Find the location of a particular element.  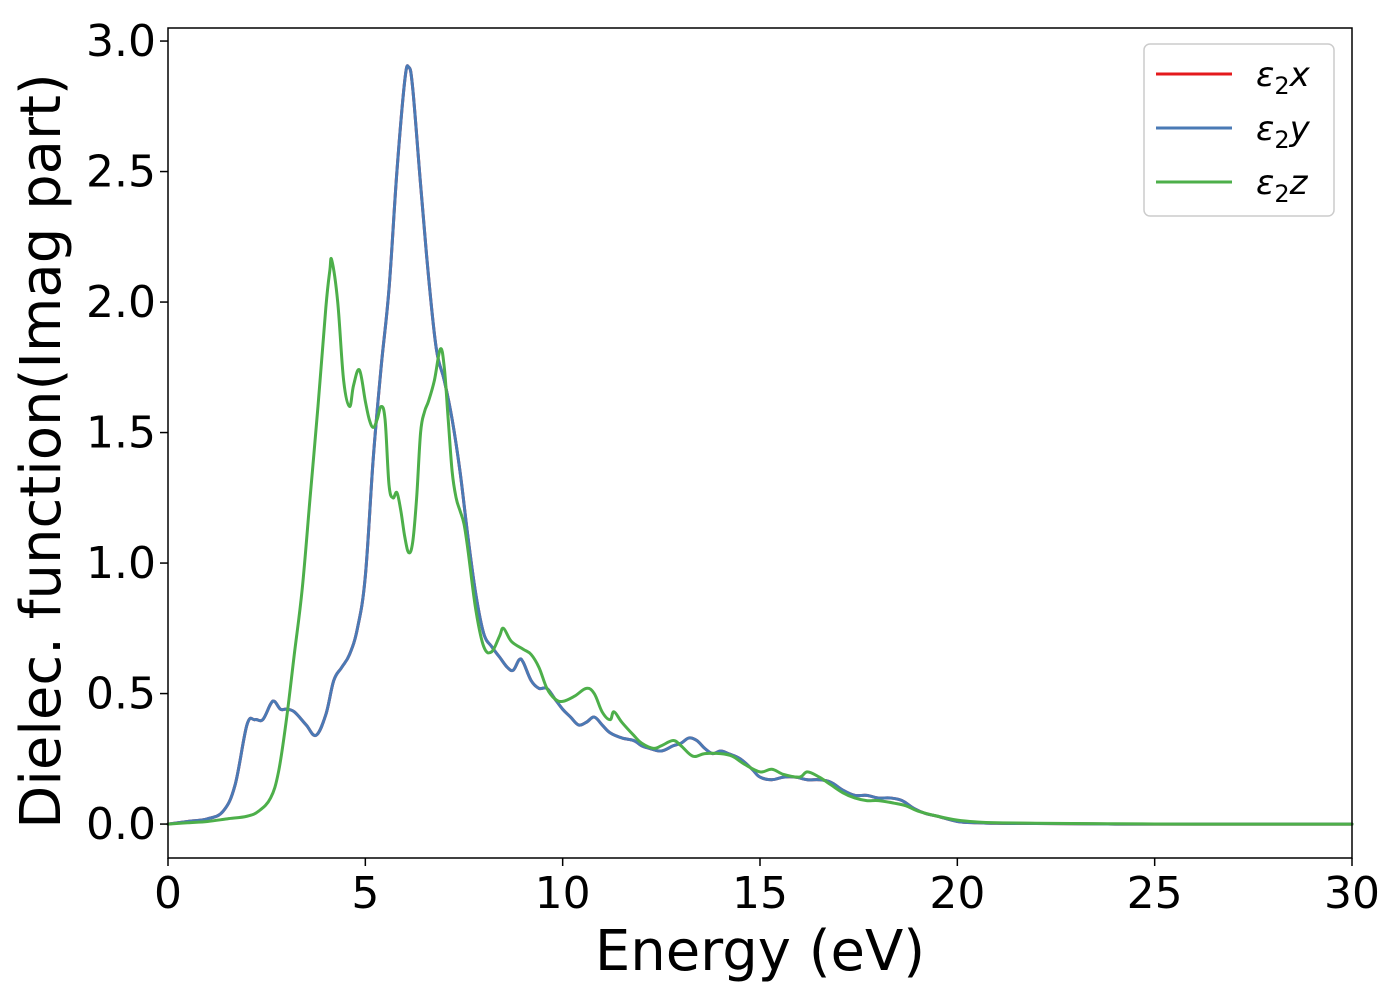

x-axis: 0 5 10 15 20 25 30 is located at coordinates (767, 888).